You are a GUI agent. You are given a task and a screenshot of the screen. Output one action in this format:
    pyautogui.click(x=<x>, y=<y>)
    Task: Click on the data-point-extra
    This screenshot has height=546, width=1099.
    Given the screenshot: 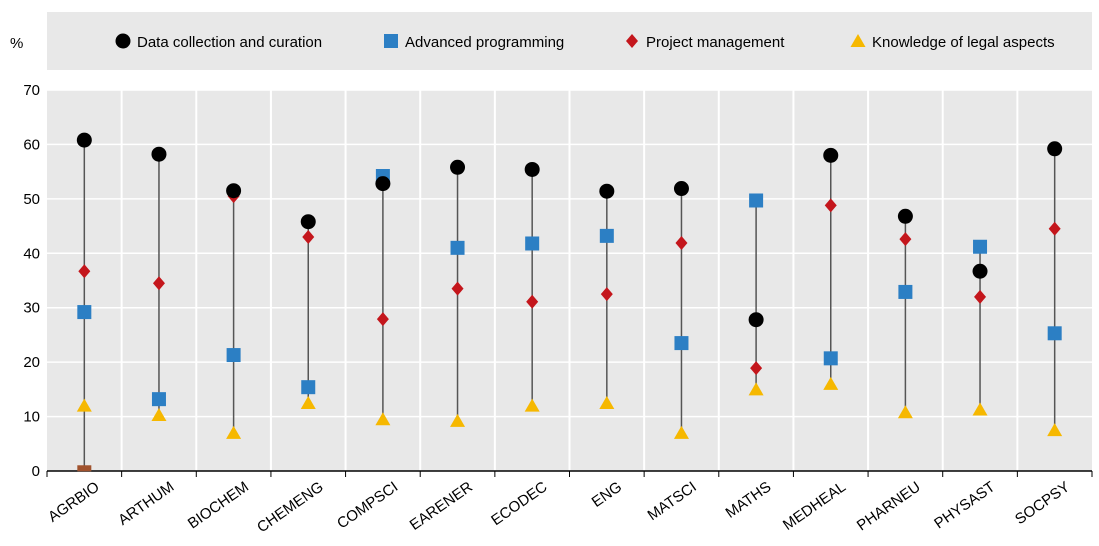 What is the action you would take?
    pyautogui.click(x=84, y=468)
    